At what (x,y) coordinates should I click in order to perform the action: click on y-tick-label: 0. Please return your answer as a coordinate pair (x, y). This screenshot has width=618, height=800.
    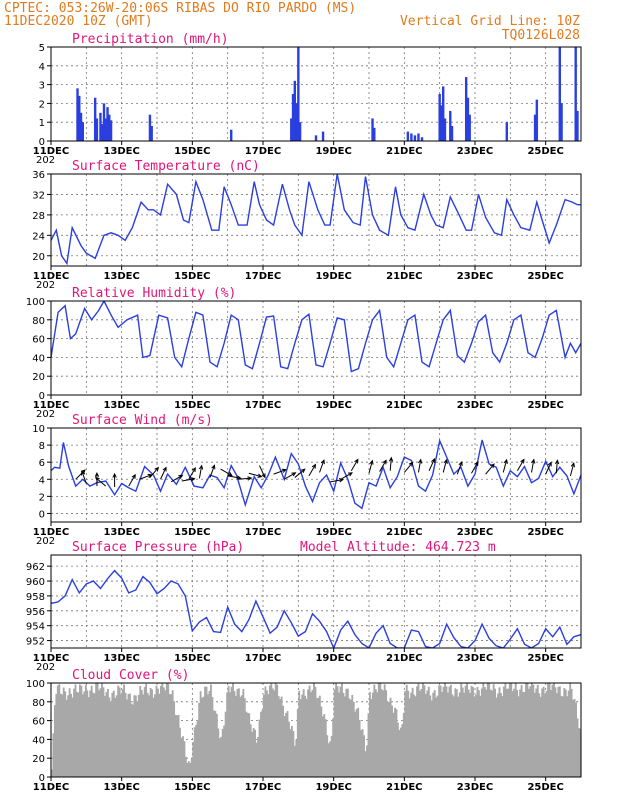
    Looking at the image, I should click on (42, 778).